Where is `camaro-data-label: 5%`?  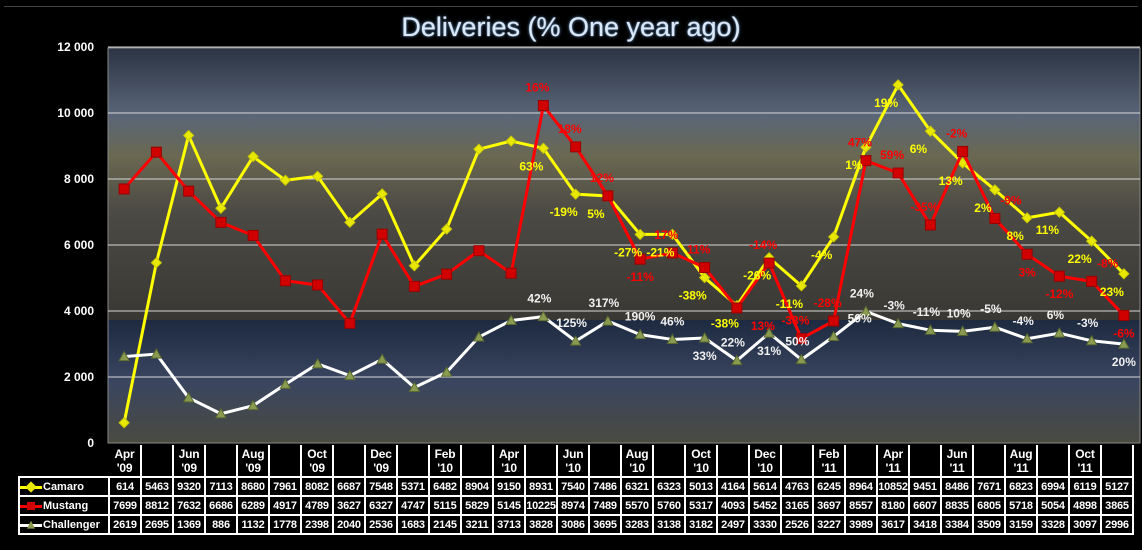
camaro-data-label: 5% is located at coordinates (596, 214).